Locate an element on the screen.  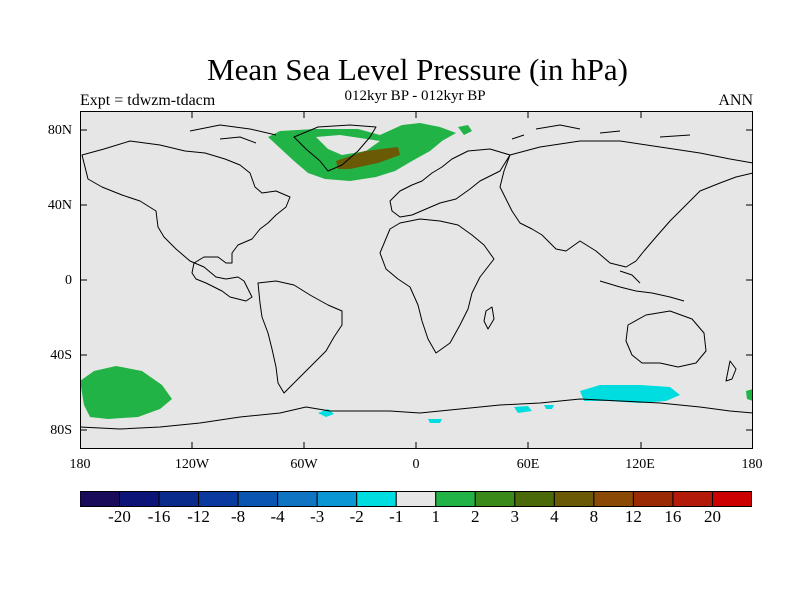
colorbar-label: 12 is located at coordinates (633, 516).